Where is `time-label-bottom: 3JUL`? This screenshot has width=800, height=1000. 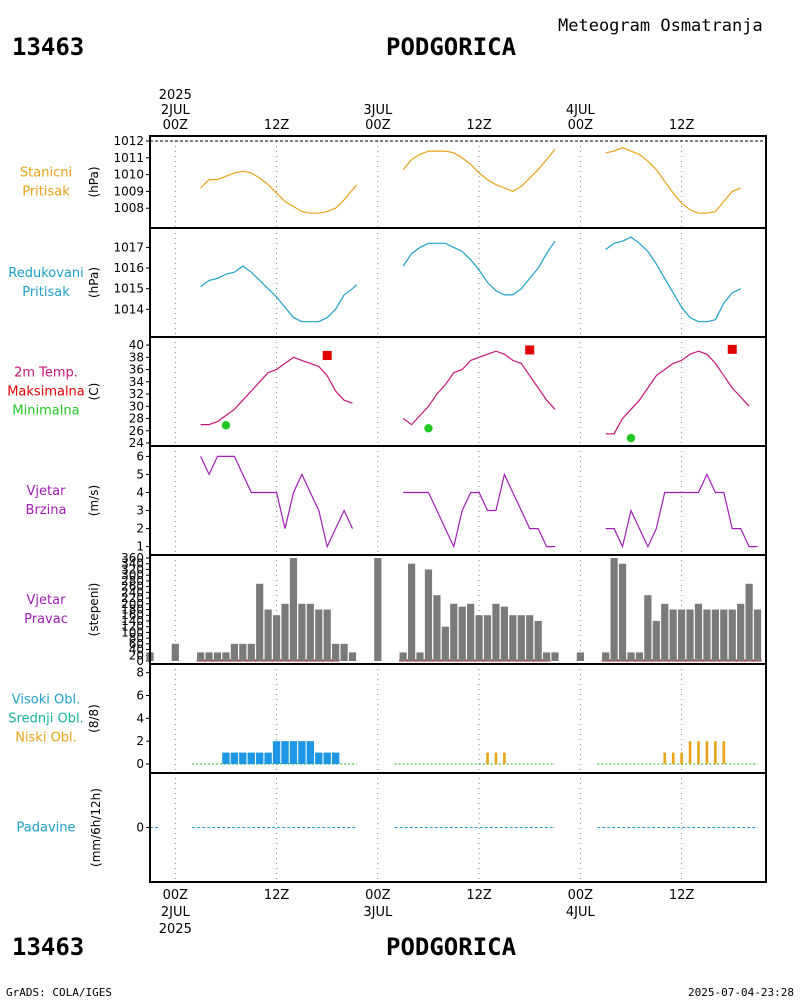
time-label-bottom: 3JUL is located at coordinates (378, 912).